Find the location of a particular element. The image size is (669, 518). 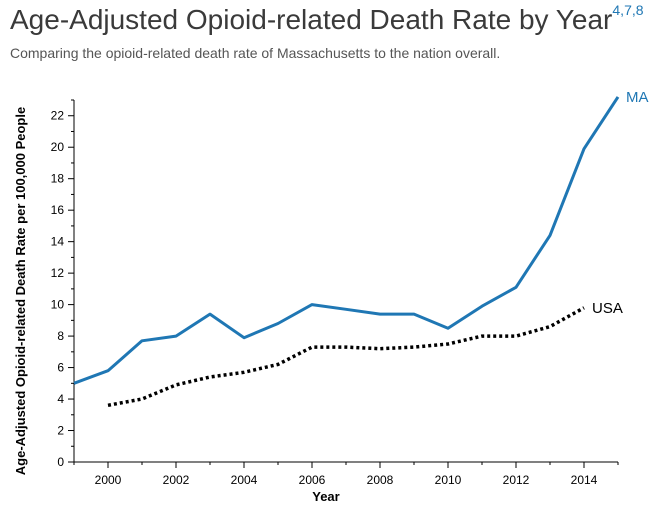

x-axis-label: Year is located at coordinates (325, 496).